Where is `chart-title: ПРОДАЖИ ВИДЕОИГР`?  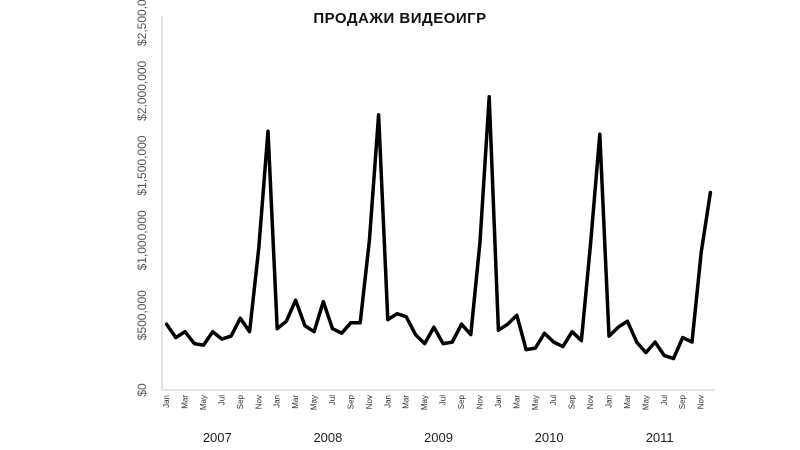
chart-title: ПРОДАЖИ ВИДЕОИГР is located at coordinates (400, 18).